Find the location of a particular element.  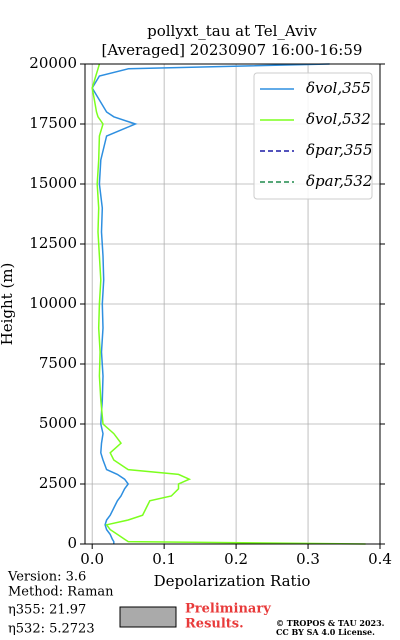

legend-label: δpar,532 is located at coordinates (339, 181).